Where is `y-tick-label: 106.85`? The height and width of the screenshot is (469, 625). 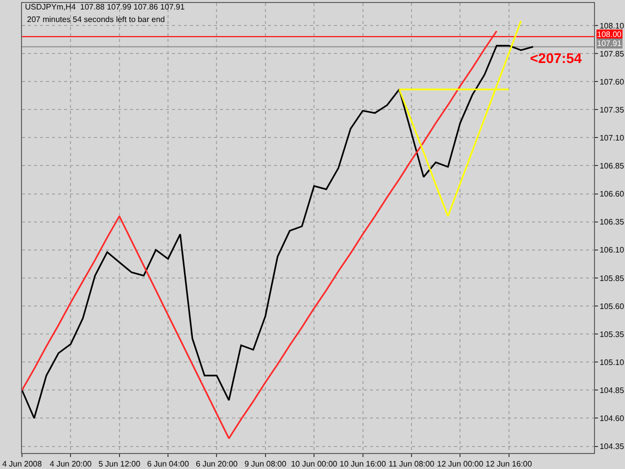
y-tick-label: 106.85 is located at coordinates (612, 166).